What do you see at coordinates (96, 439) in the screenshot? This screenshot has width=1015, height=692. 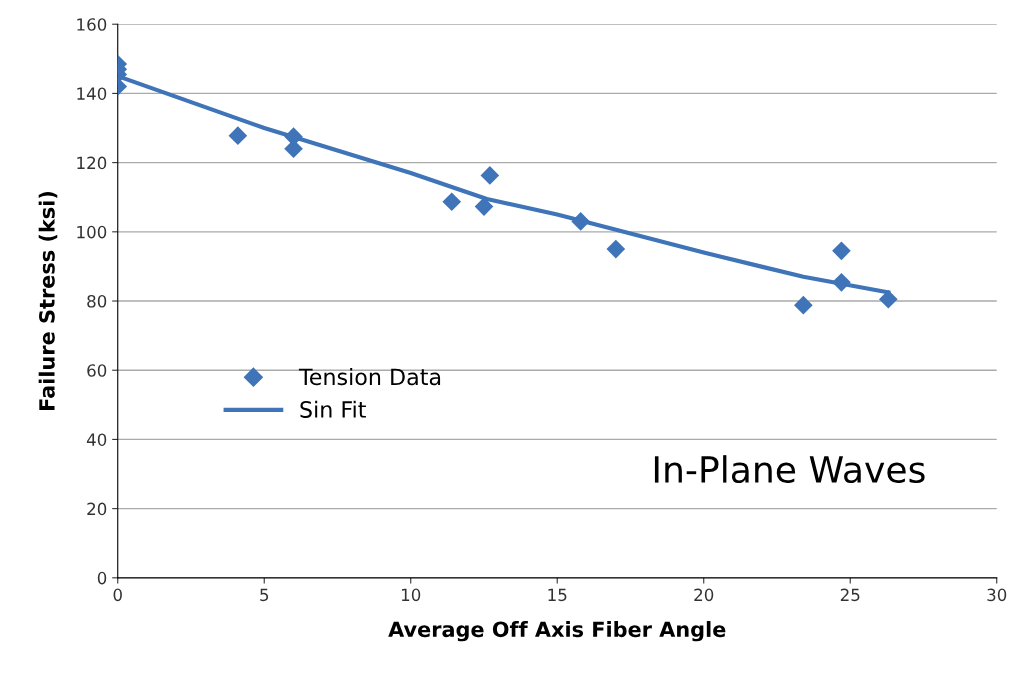 I see `y-tick-label: 40` at bounding box center [96, 439].